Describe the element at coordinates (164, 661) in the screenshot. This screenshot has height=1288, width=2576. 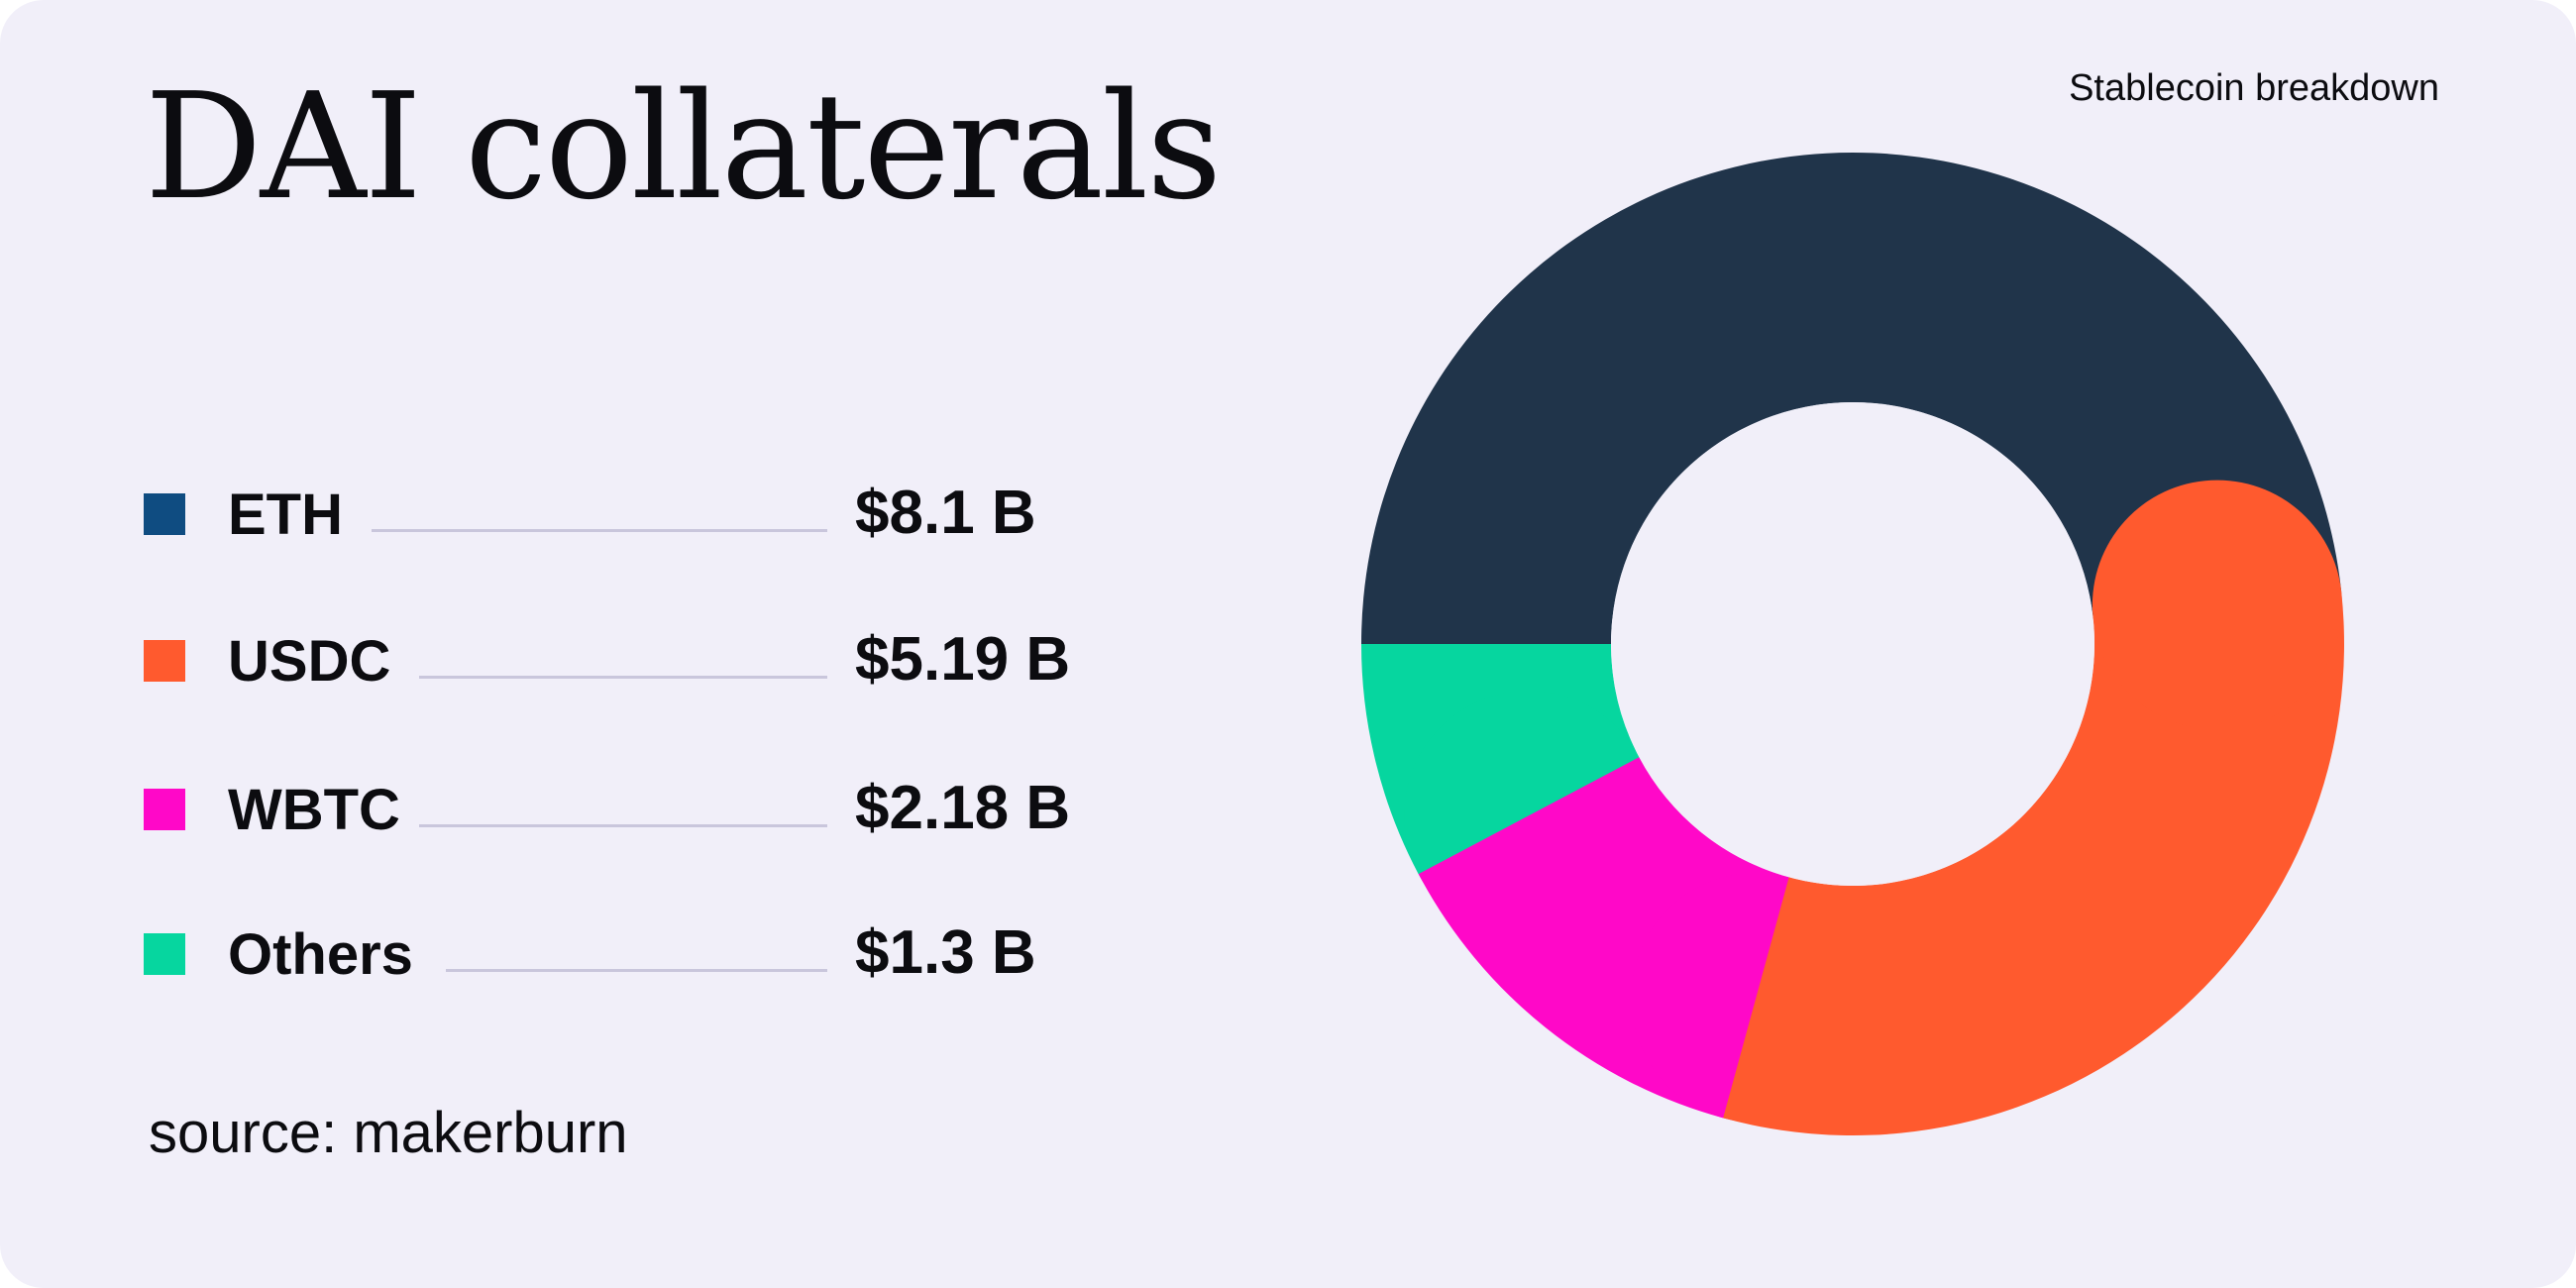
I see `legend-swatch-usdc` at that location.